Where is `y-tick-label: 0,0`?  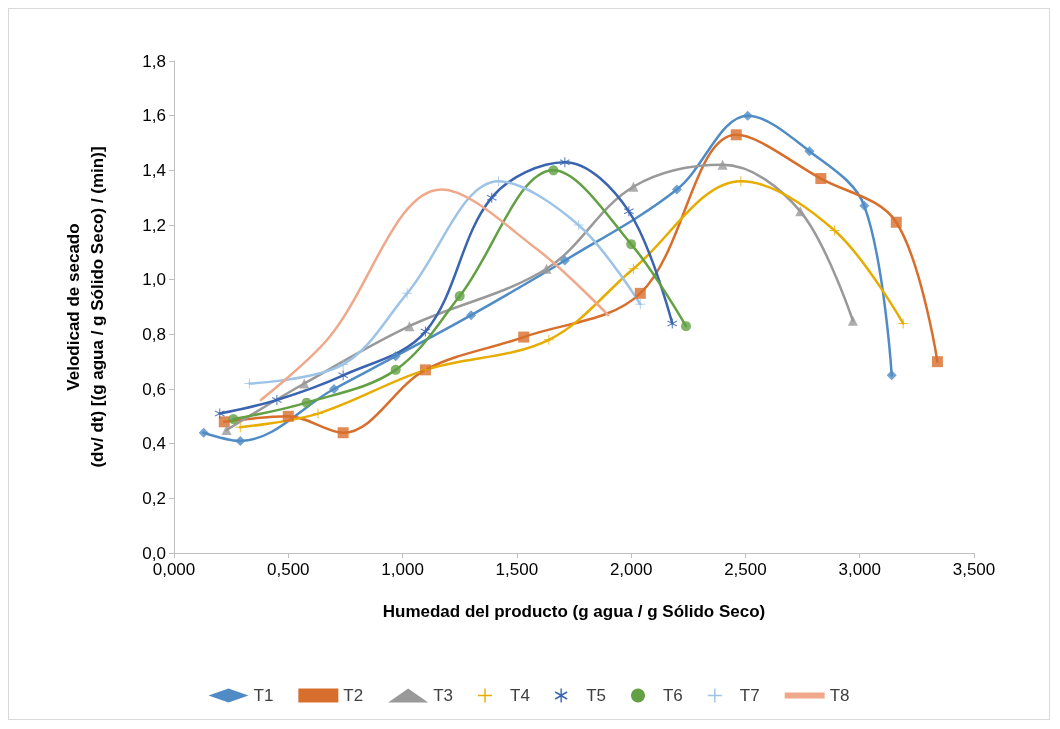
y-tick-label: 0,0 is located at coordinates (154, 553).